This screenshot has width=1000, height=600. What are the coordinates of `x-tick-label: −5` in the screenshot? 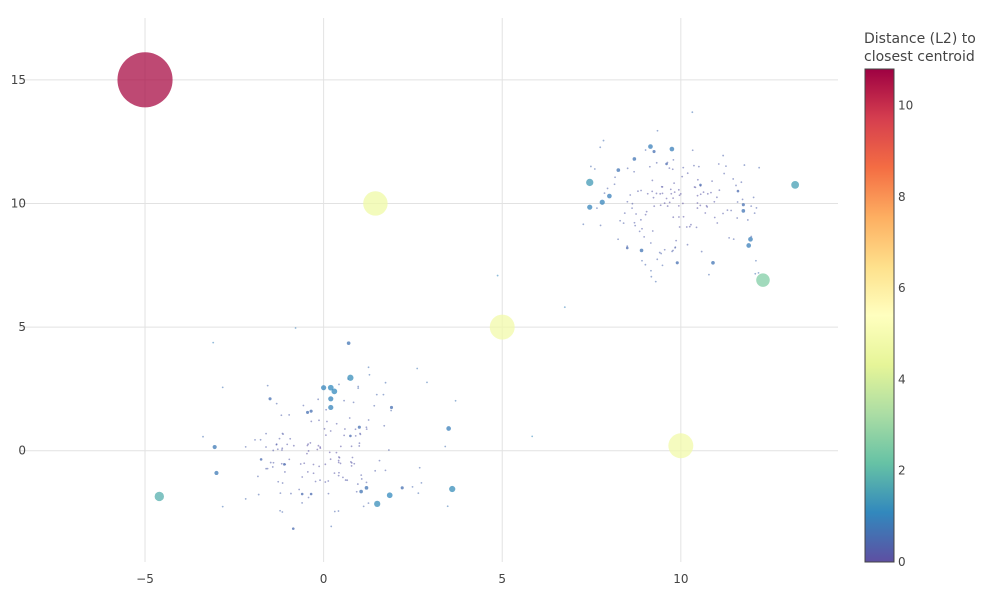 It's located at (145, 579).